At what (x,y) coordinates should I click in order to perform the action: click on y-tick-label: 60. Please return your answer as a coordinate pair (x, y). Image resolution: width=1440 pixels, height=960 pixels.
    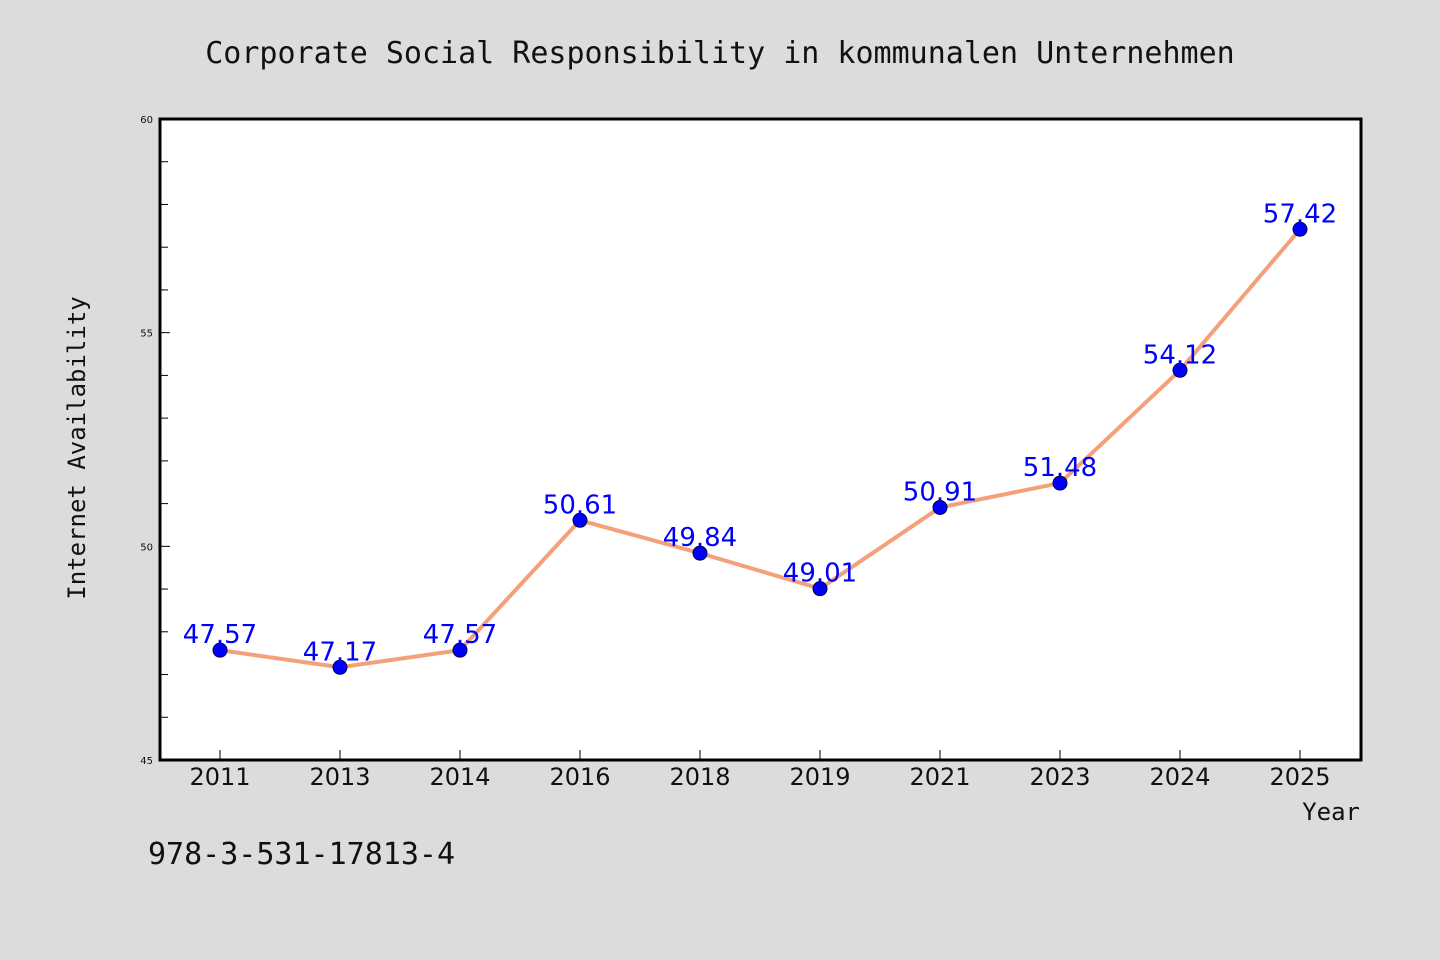
    Looking at the image, I should click on (146, 120).